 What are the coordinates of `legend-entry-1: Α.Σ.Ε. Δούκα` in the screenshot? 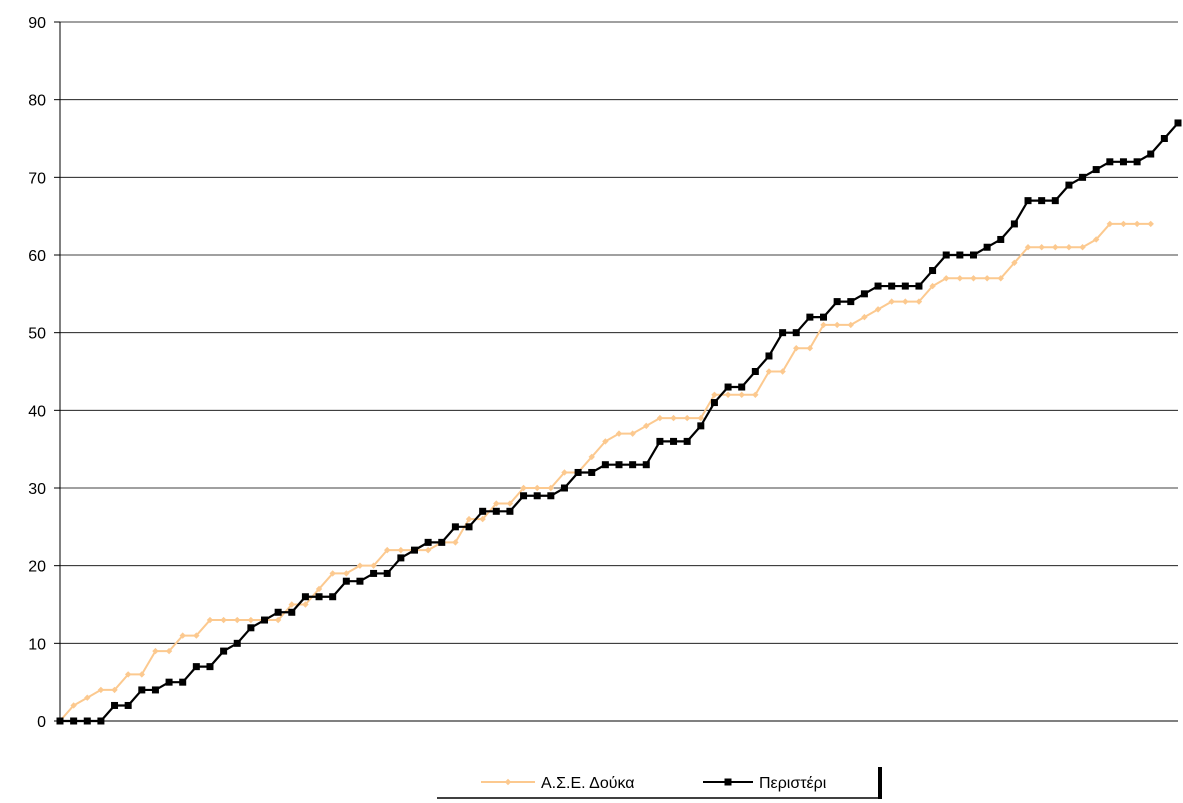 It's located at (558, 783).